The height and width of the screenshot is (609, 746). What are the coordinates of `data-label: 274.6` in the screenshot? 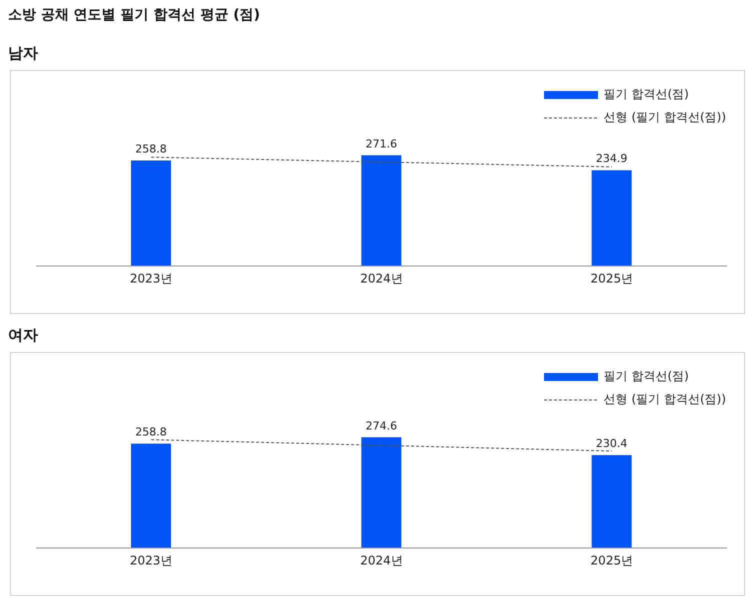 It's located at (382, 425).